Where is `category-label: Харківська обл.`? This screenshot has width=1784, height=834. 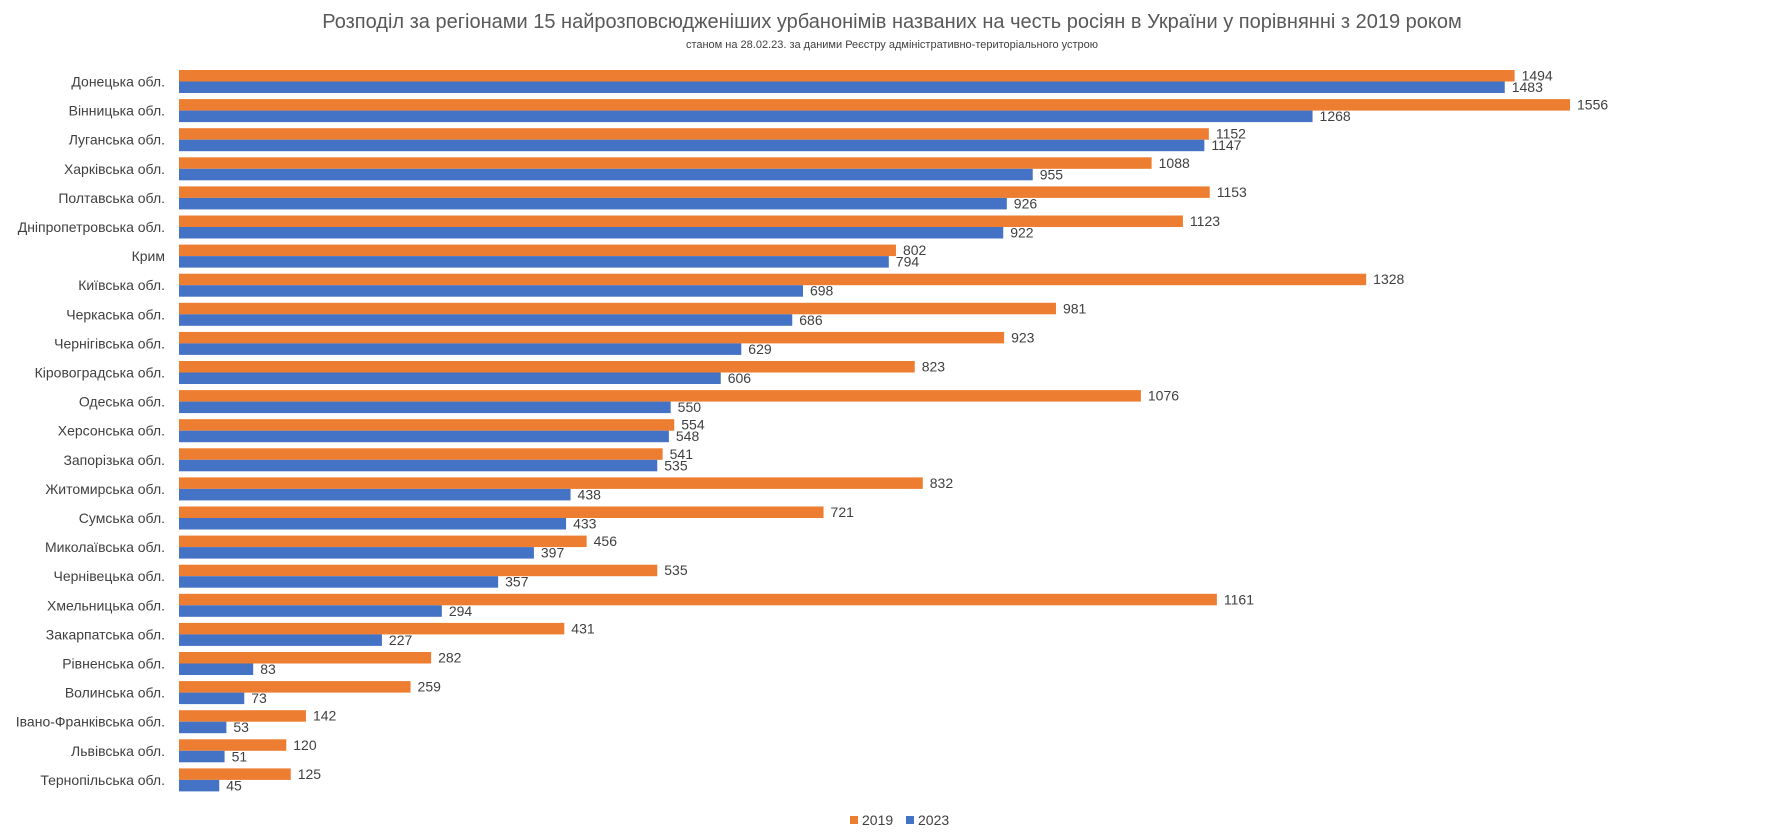 category-label: Харківська обл. is located at coordinates (114, 169).